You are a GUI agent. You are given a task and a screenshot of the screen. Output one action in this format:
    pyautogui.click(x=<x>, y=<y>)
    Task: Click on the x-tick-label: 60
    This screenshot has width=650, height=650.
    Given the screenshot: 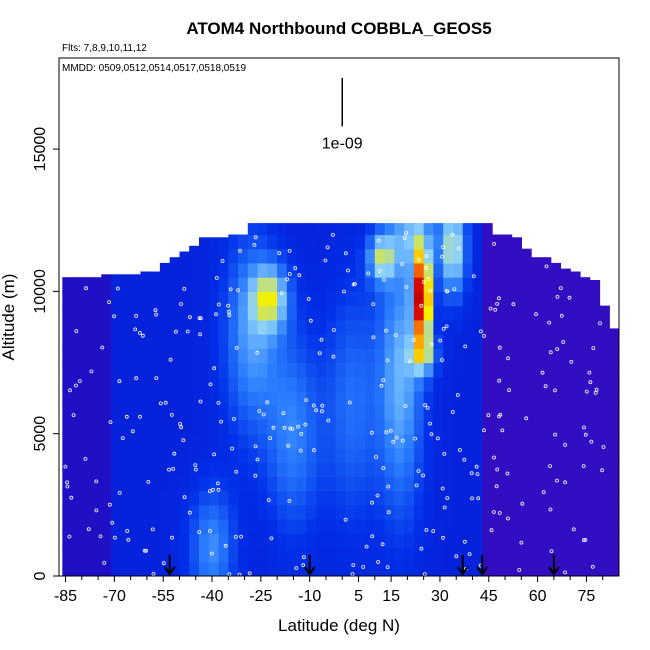 What is the action you would take?
    pyautogui.click(x=538, y=596)
    